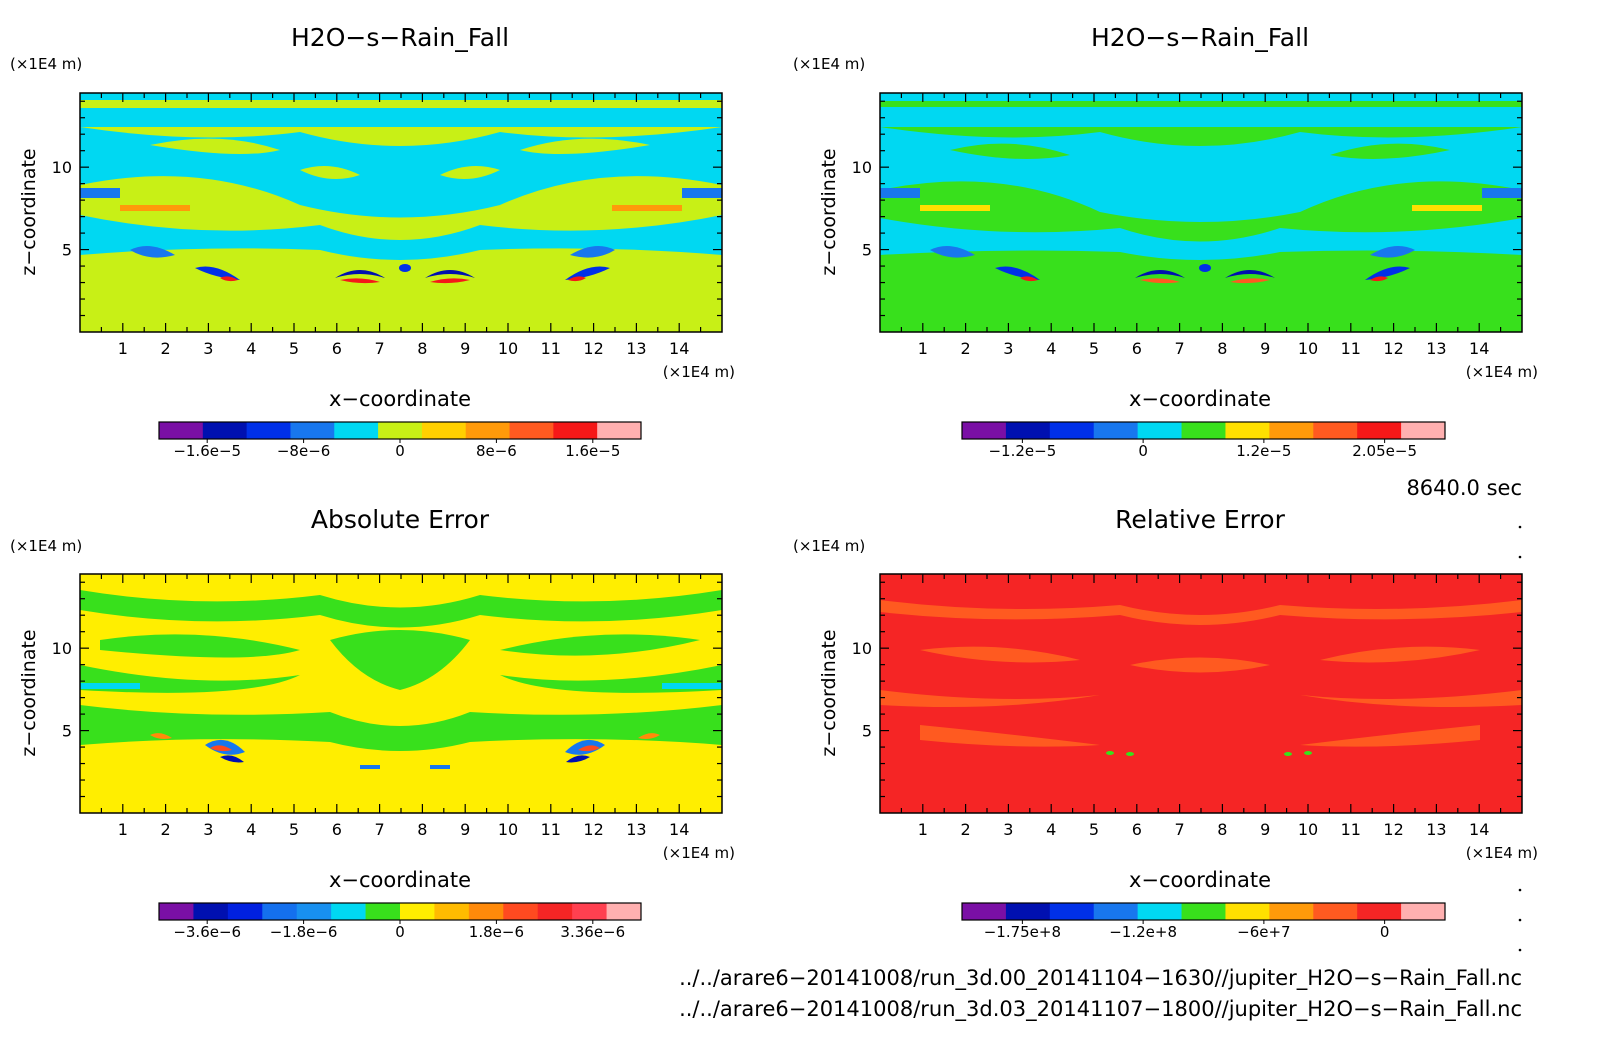  Describe the element at coordinates (592, 451) in the screenshot. I see `colorbar-label: 1.6e−5` at that location.